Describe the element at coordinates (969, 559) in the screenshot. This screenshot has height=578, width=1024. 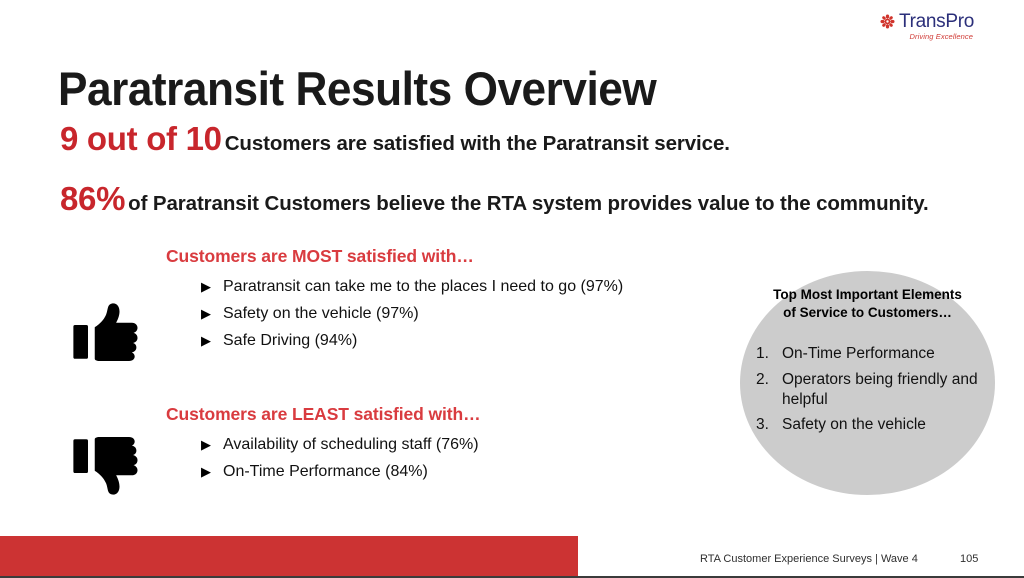
I see `page-number: 105` at that location.